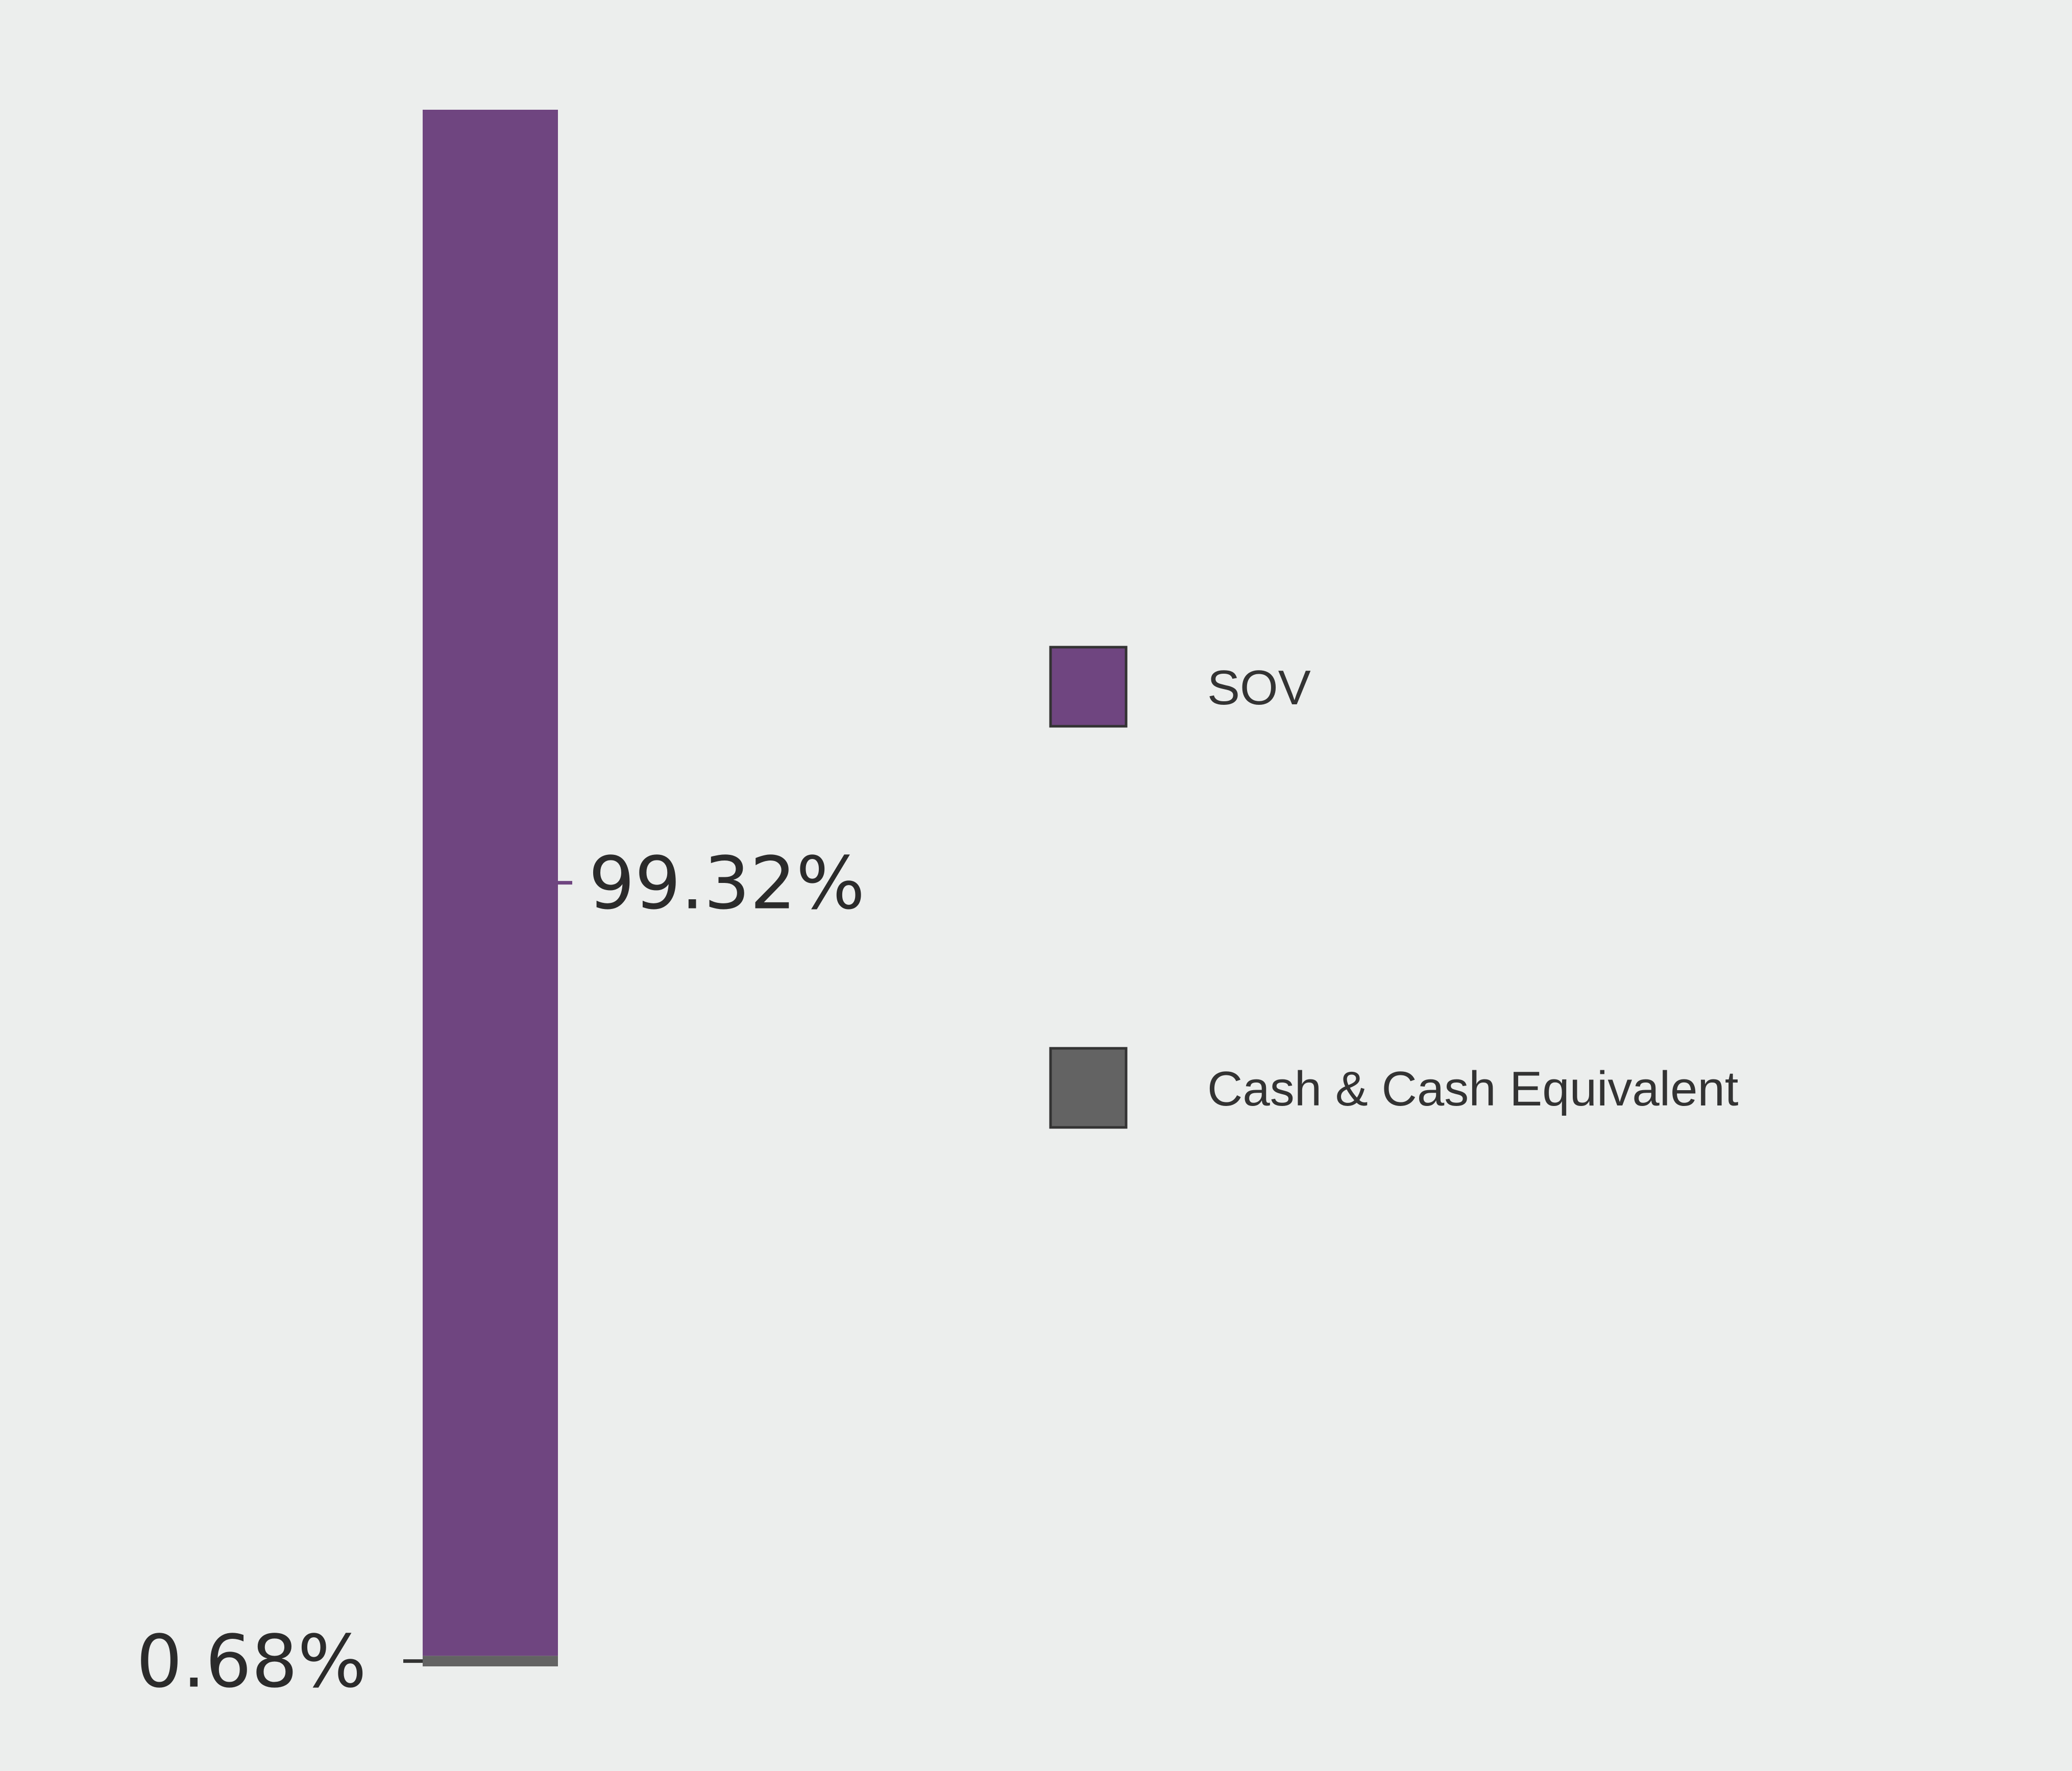 The height and width of the screenshot is (1771, 2072). Describe the element at coordinates (727, 884) in the screenshot. I see `data-label-sov: 99.32%` at that location.